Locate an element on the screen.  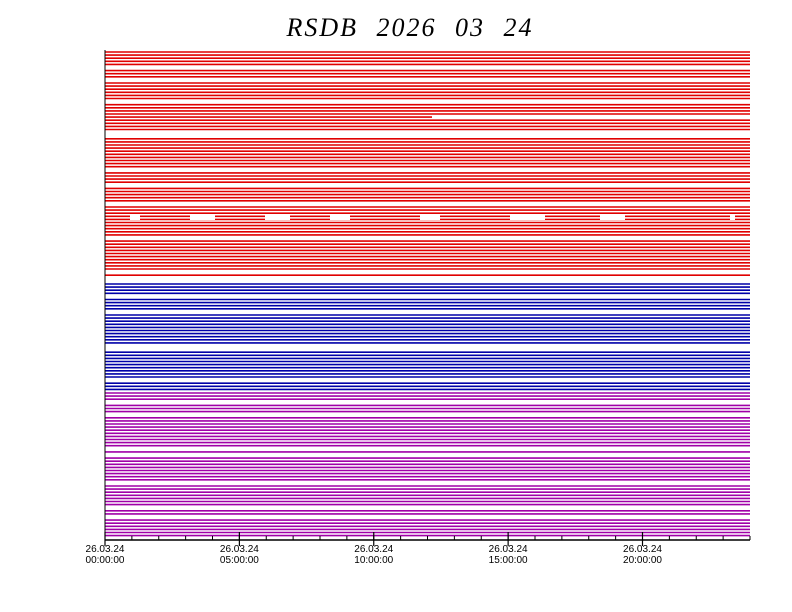
x-tick-label: 26.03.24 10:00:00 is located at coordinates (373, 555).